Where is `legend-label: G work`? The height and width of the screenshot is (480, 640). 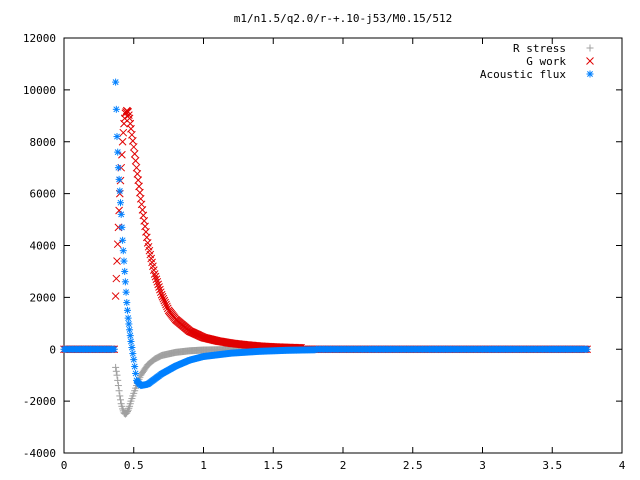
legend-label: G work is located at coordinates (546, 61).